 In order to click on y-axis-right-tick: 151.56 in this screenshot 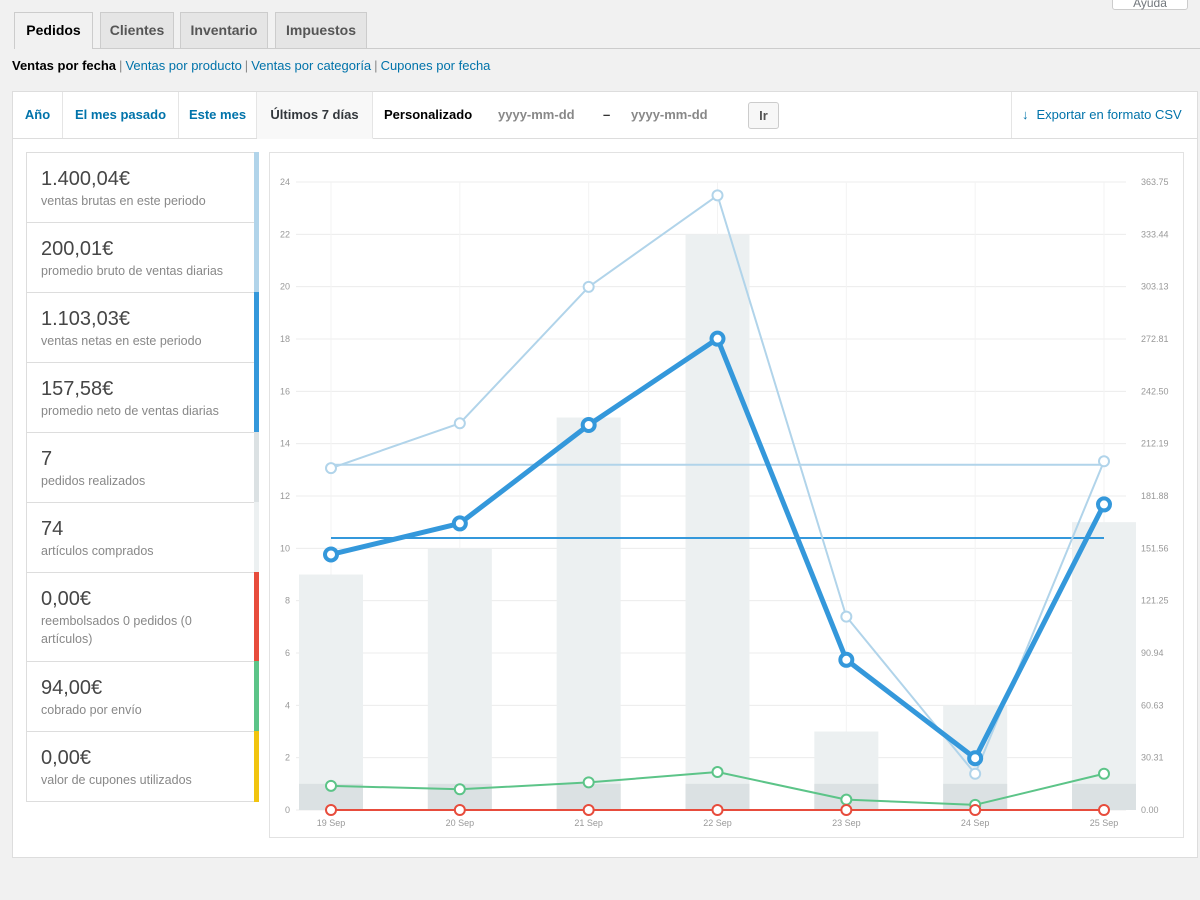, I will do `click(1155, 548)`.